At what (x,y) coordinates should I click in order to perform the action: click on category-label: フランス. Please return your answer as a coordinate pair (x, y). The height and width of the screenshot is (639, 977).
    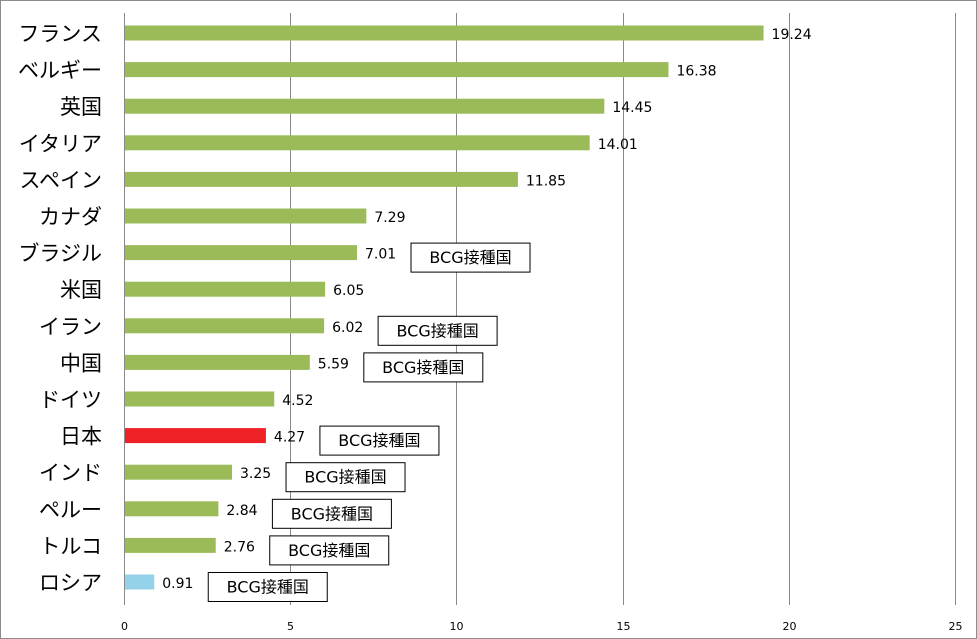
    Looking at the image, I should click on (60, 34).